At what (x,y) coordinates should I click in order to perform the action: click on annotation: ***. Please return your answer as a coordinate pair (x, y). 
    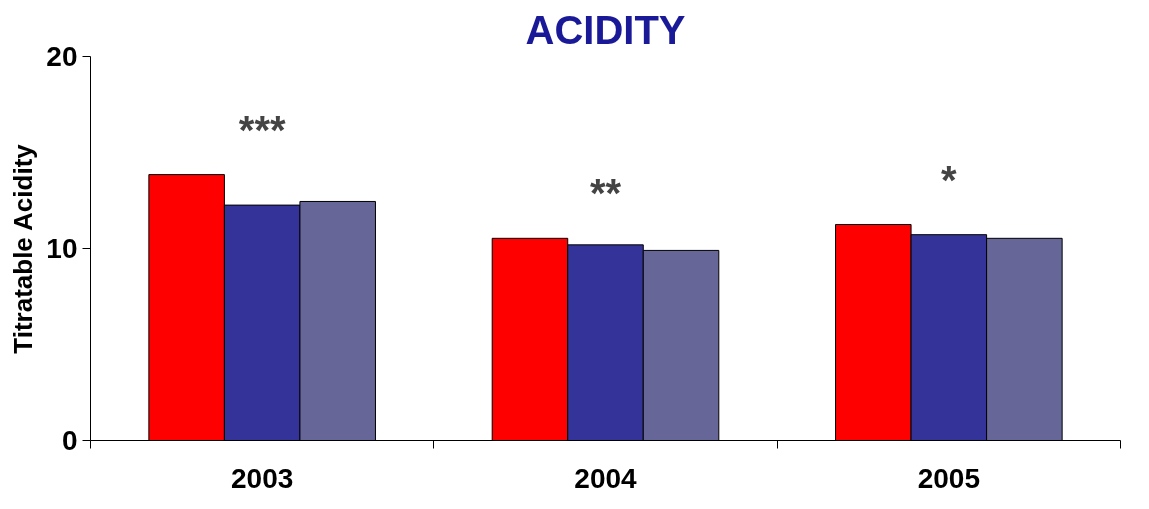
    Looking at the image, I should click on (262, 129).